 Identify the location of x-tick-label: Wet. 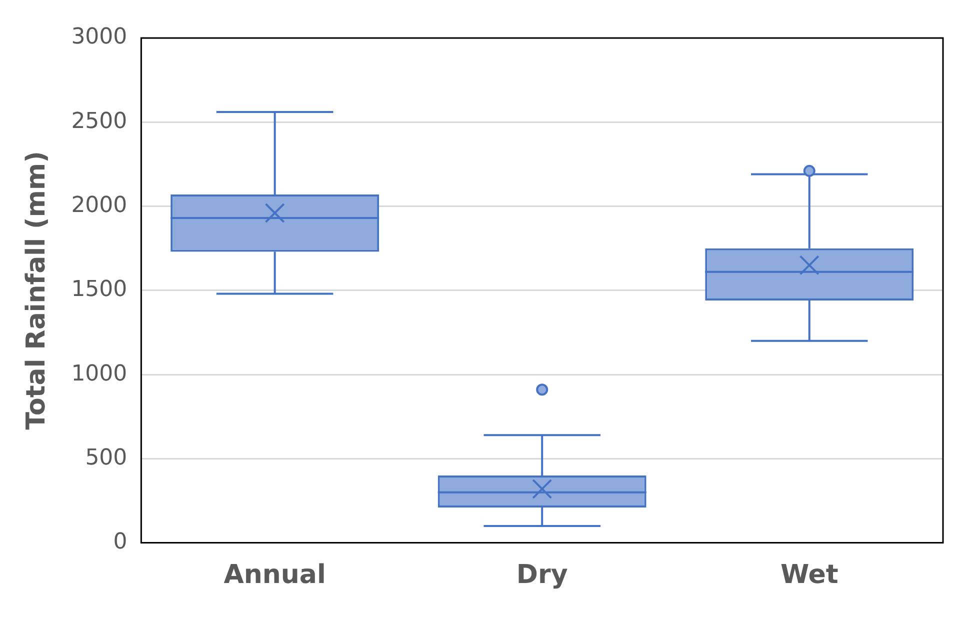
(809, 575).